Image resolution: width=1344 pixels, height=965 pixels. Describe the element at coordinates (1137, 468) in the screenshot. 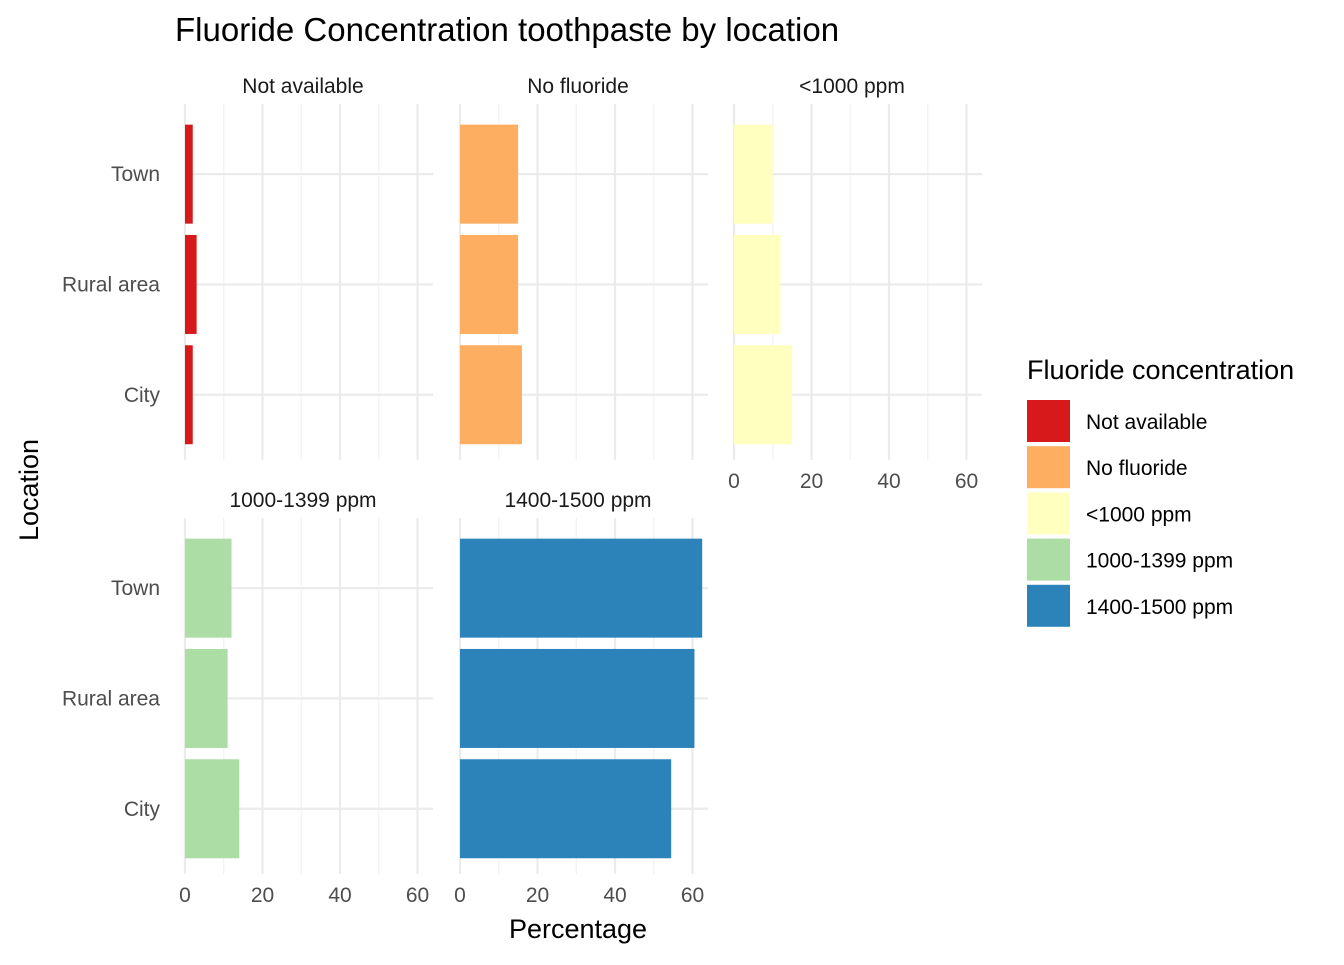

I see `legend-label-no-fluoride: No fluoride` at that location.